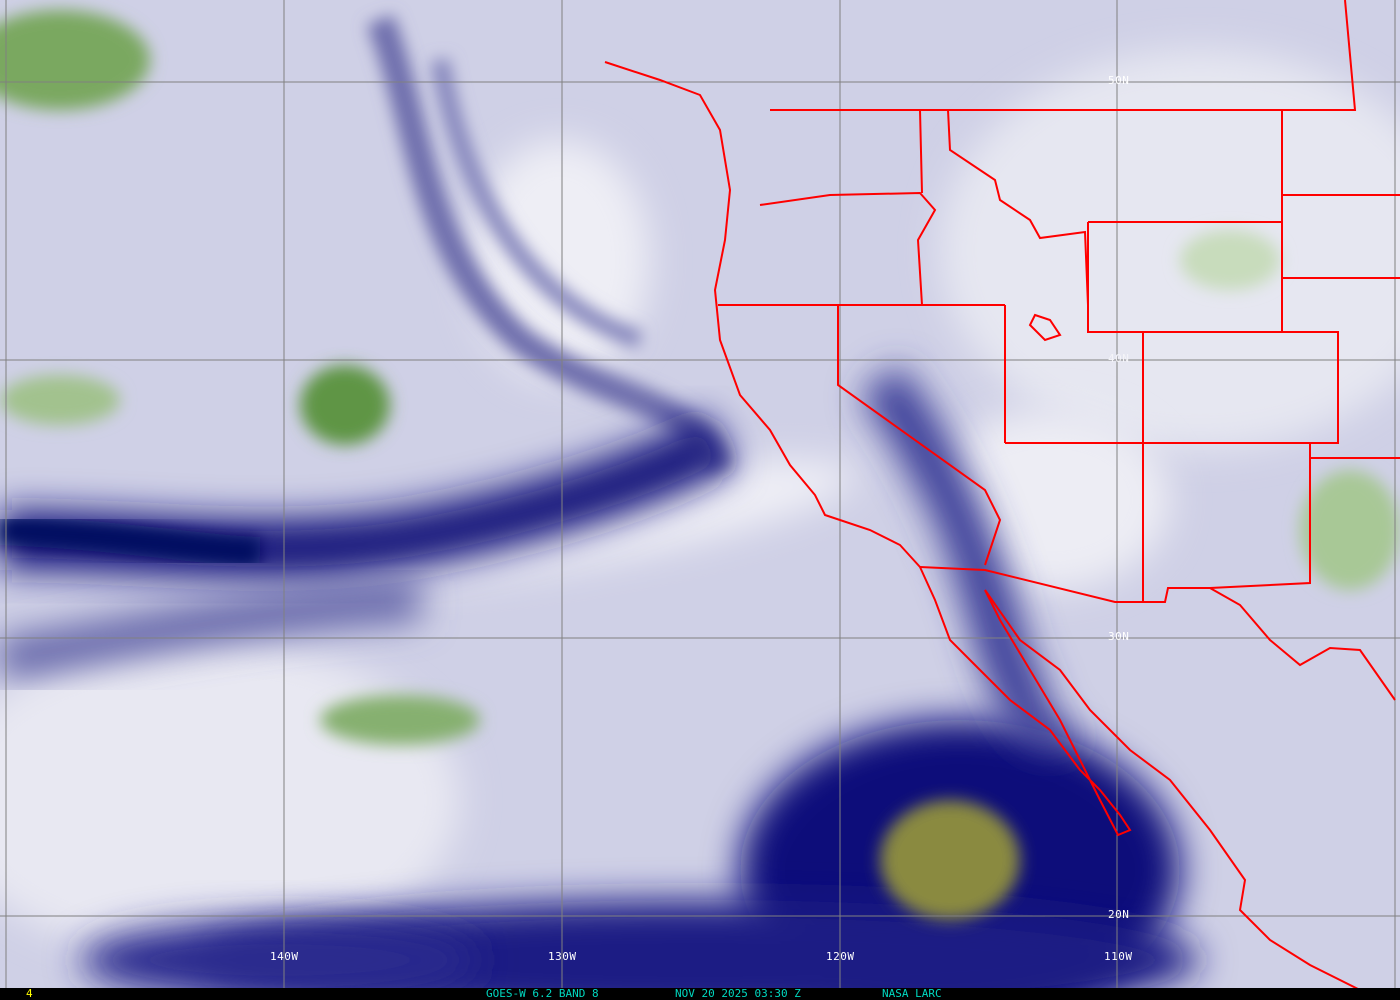 Image resolution: width=1400 pixels, height=1000 pixels. What do you see at coordinates (848, 248) in the screenshot?
I see `washington-oregon-border` at bounding box center [848, 248].